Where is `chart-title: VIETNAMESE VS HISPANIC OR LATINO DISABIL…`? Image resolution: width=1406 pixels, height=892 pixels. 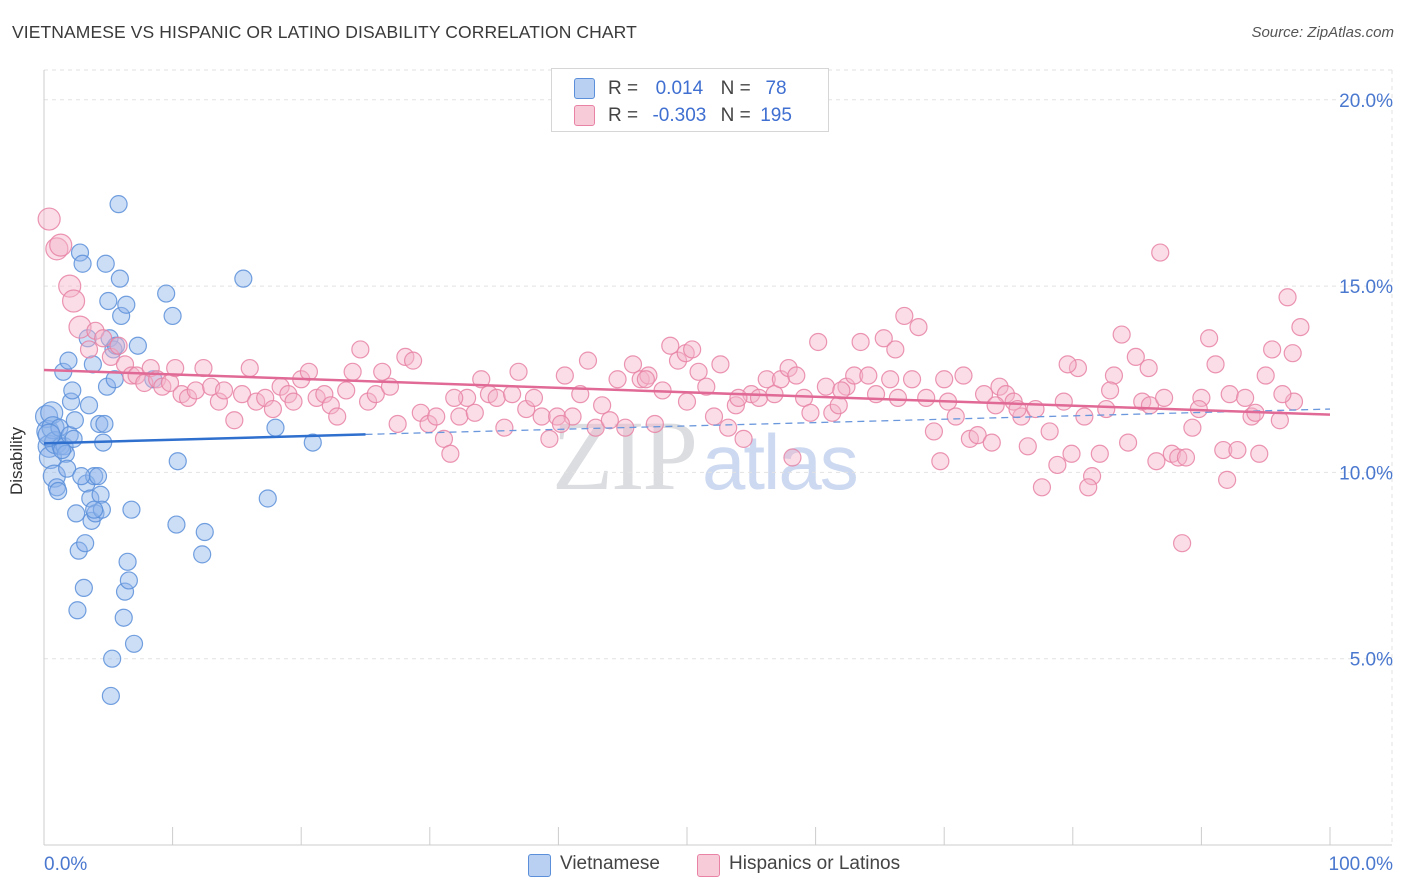
chart-title: VIETNAMESE VS HISPANIC OR LATINO DISABIL… is located at coordinates (324, 32).